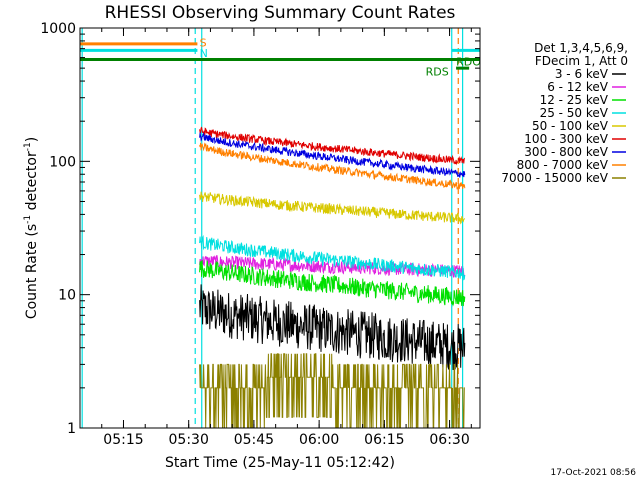 This screenshot has height=480, width=640. Describe the element at coordinates (254, 440) in the screenshot. I see `x-tick-label-2: 05:45` at that location.